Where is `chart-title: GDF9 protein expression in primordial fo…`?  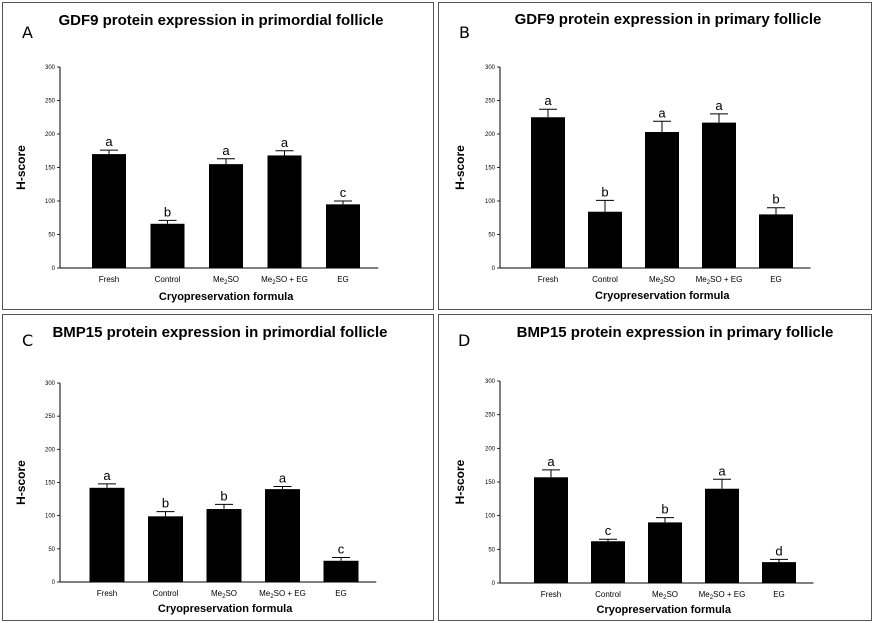 chart-title: GDF9 protein expression in primordial fo… is located at coordinates (220, 20).